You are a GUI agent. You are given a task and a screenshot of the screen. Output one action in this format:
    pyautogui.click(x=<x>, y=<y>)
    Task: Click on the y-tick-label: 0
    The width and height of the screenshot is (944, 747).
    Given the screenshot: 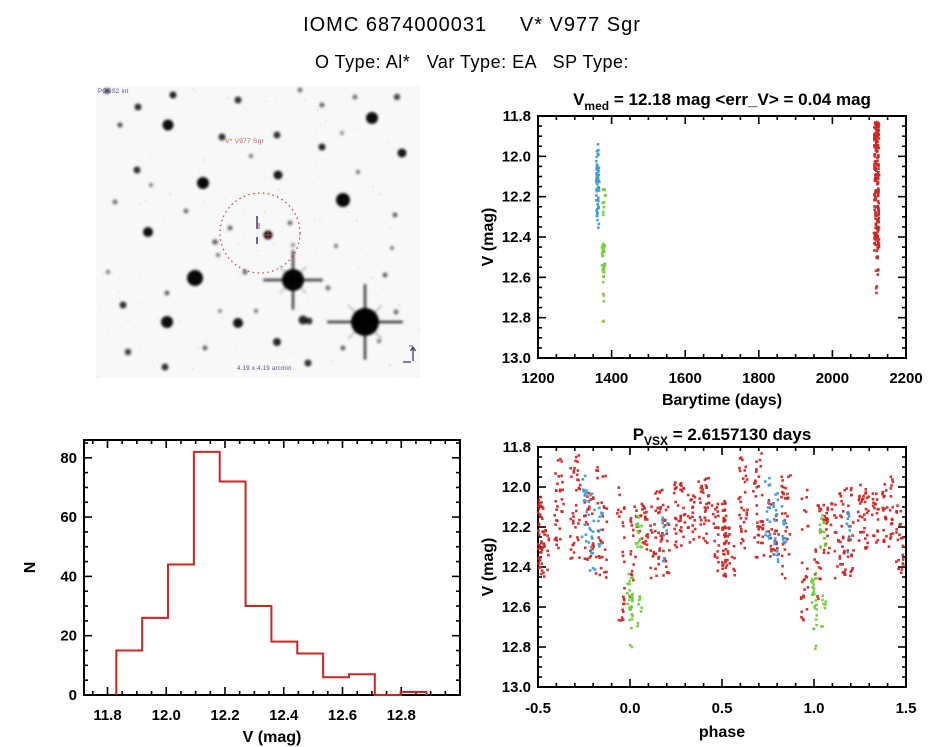 What is the action you would take?
    pyautogui.click(x=73, y=695)
    